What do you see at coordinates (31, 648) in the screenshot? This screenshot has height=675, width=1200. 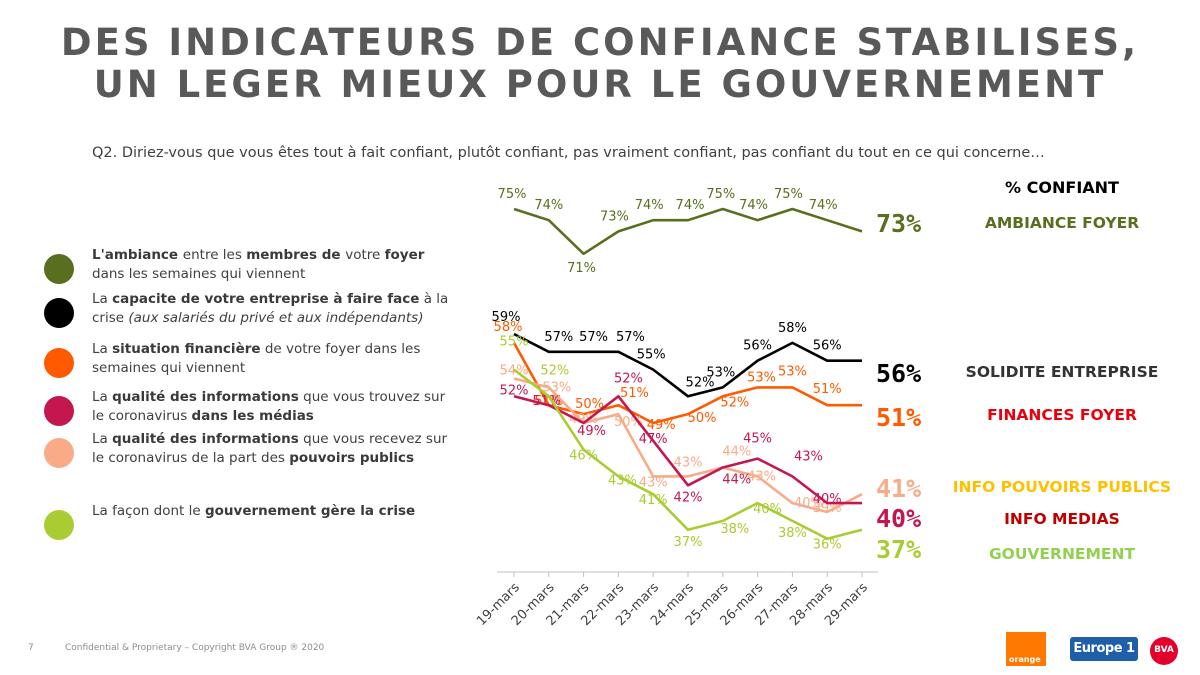 I see `page-number: 7` at bounding box center [31, 648].